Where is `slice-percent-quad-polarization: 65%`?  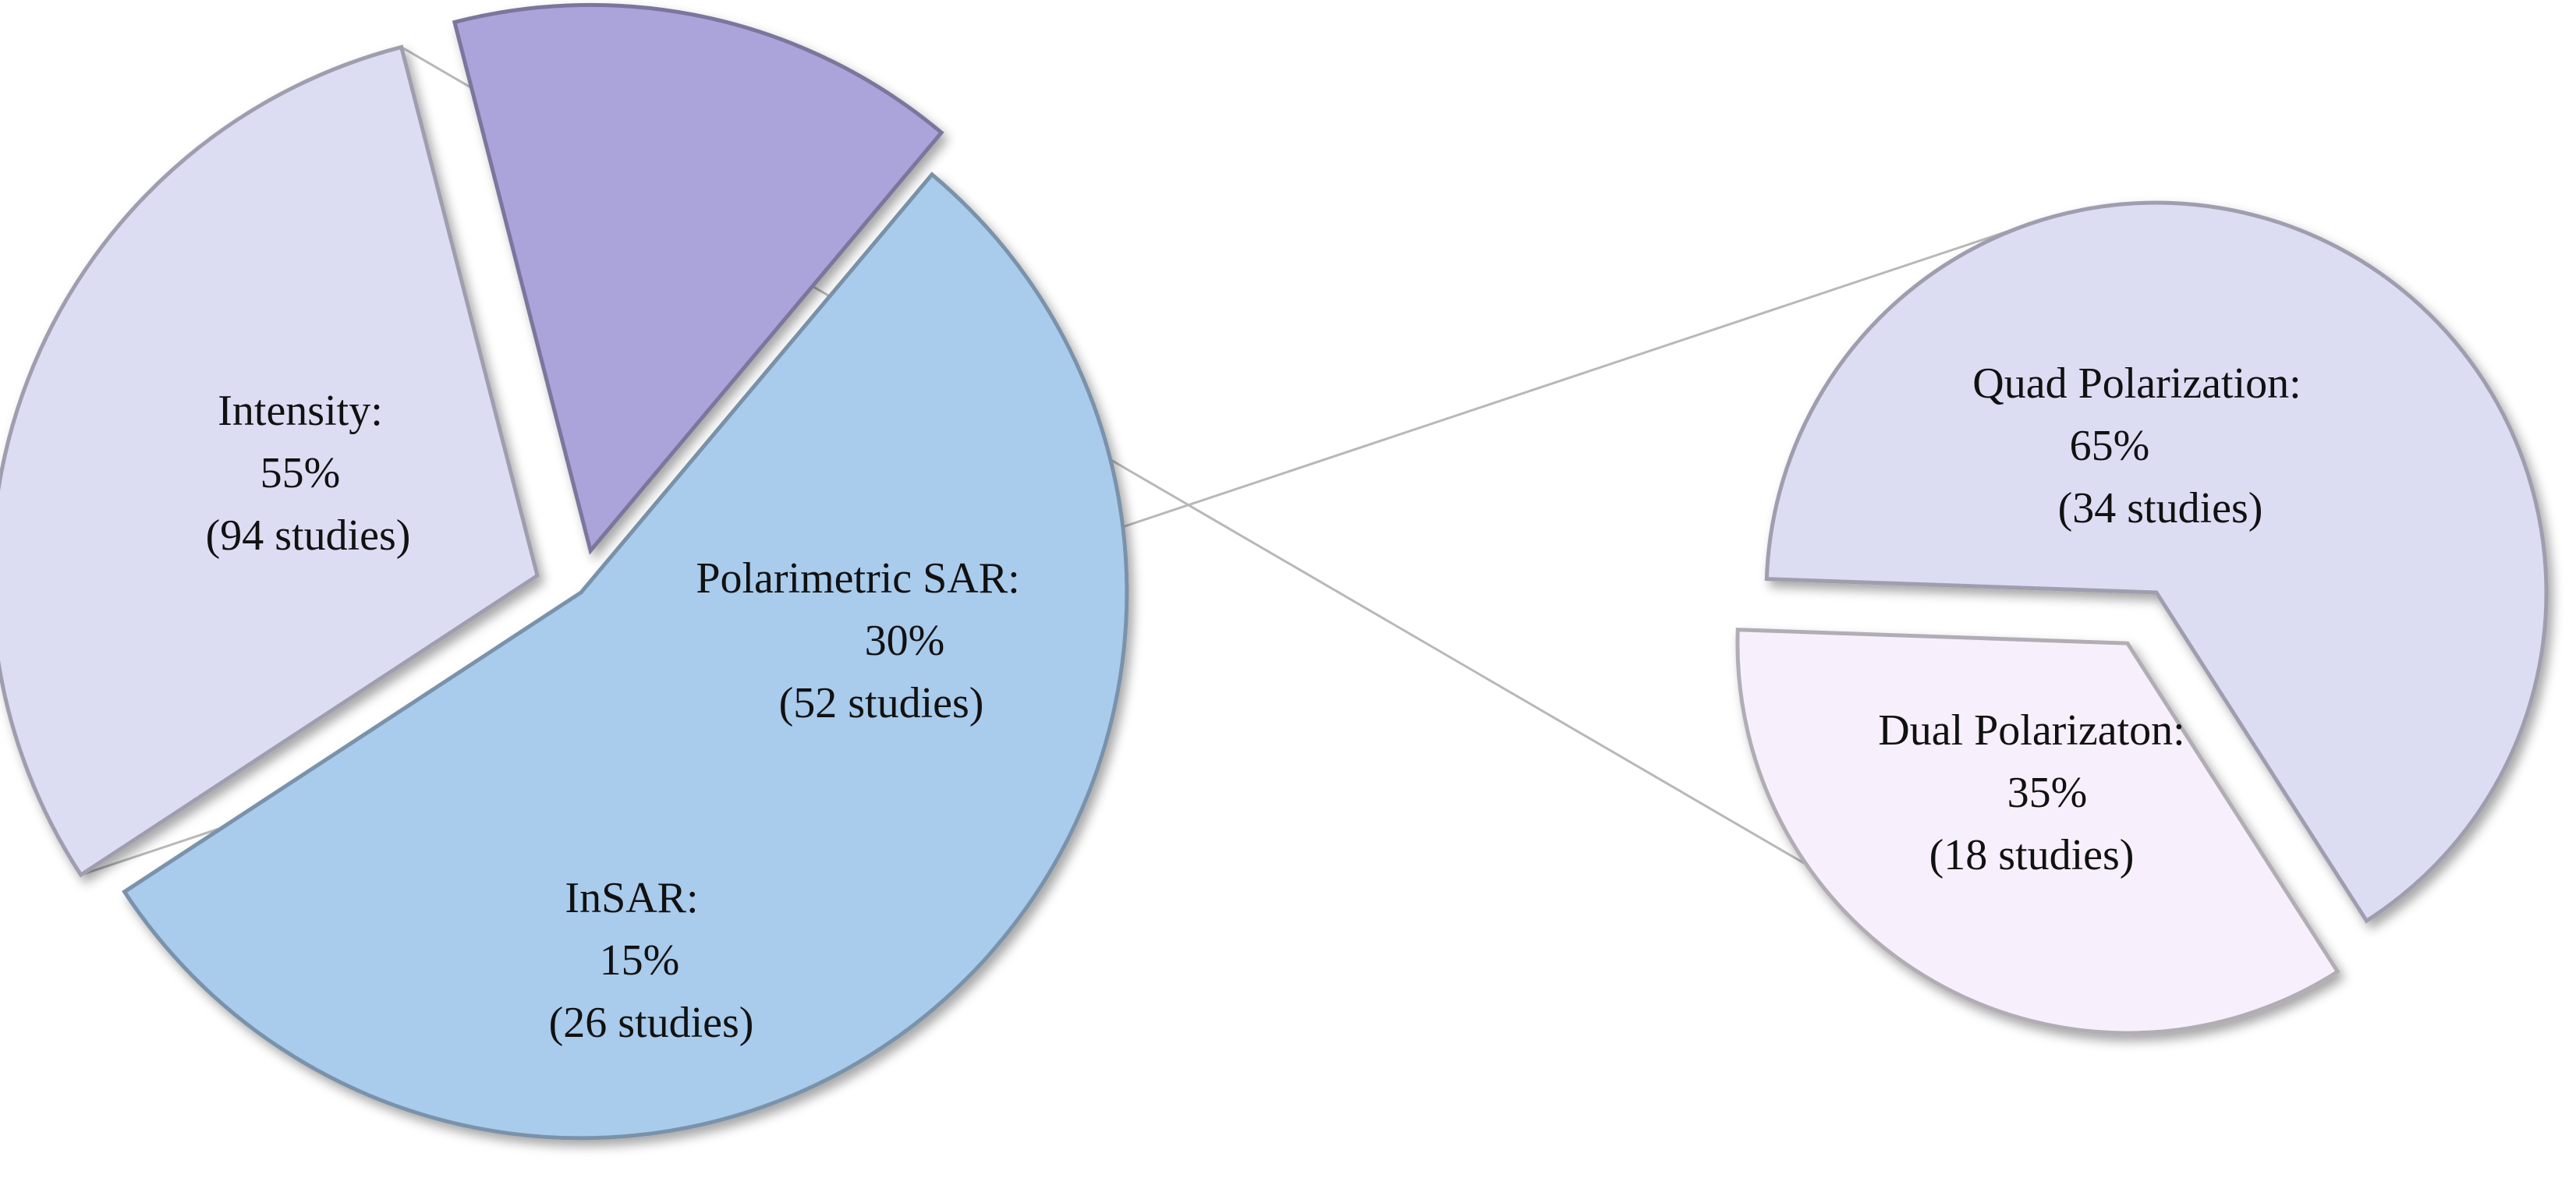 slice-percent-quad-polarization: 65% is located at coordinates (2110, 446).